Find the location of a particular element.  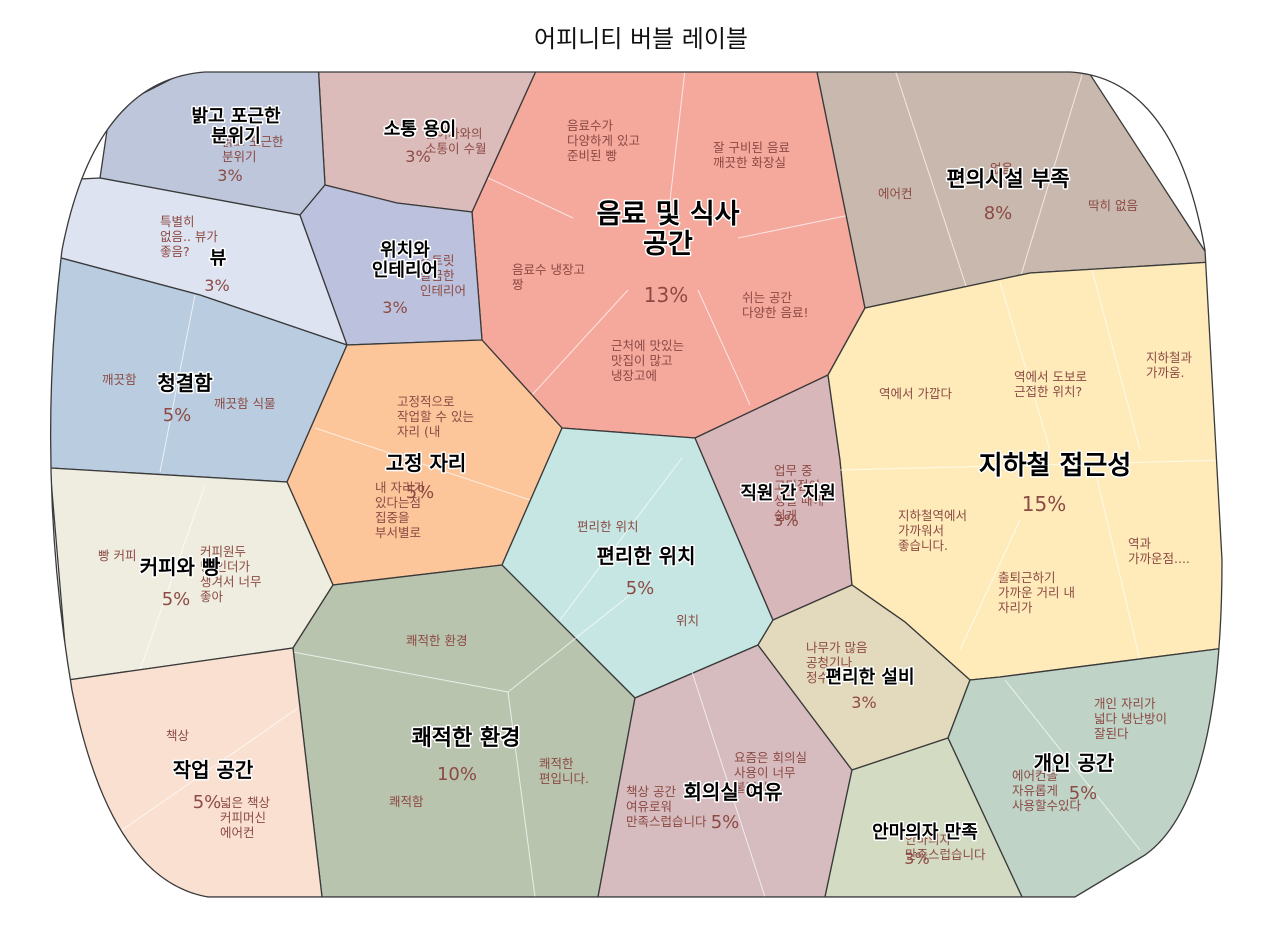

sub-item-label: 업무 중 고민점이 생길 때에 쉽게 is located at coordinates (799, 493).